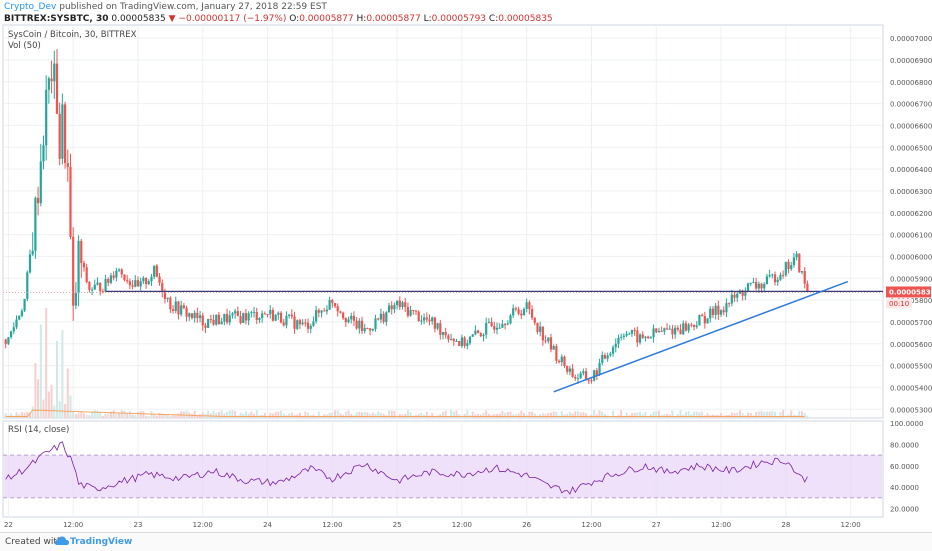 This screenshot has height=551, width=932. I want to click on rsi-legend: RSI (14, close), so click(39, 430).